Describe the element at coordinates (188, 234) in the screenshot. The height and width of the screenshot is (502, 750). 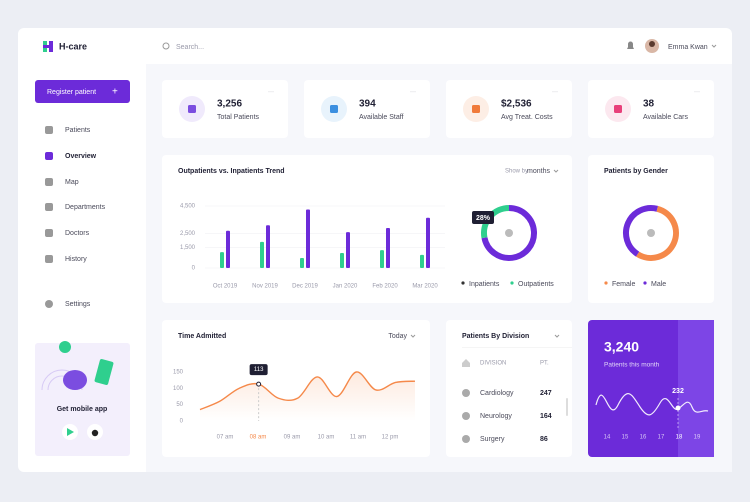
I see `y-tick-label: 2,500` at that location.